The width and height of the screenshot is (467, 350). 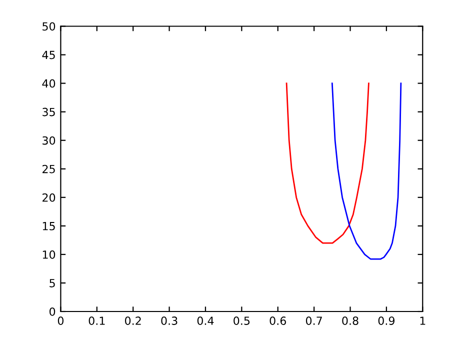 I want to click on x-tick-label: 0.5, so click(x=242, y=320).